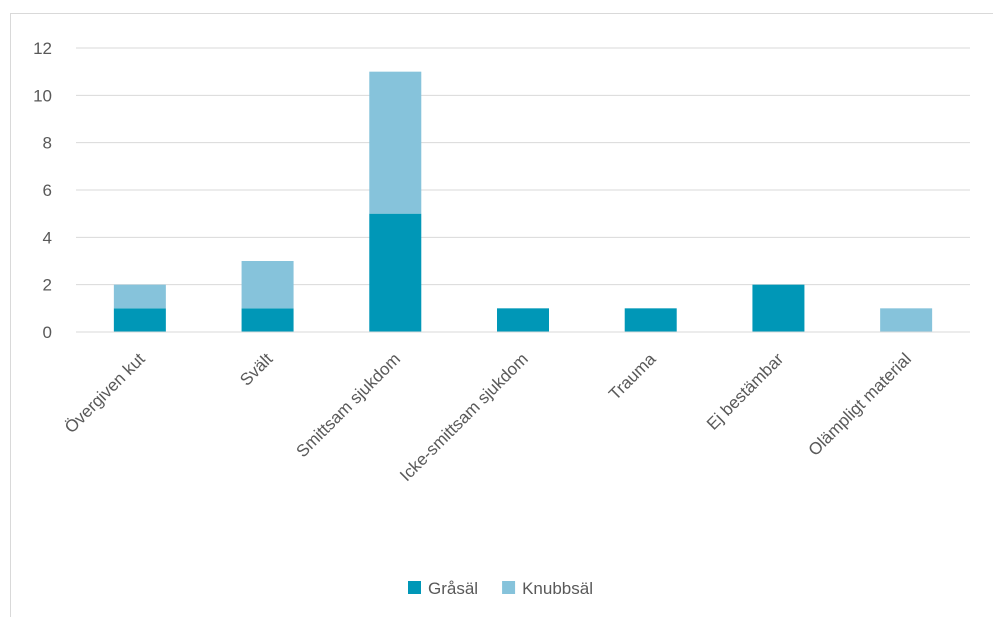 The width and height of the screenshot is (994, 619). I want to click on legend-label: Gråsäl, so click(453, 588).